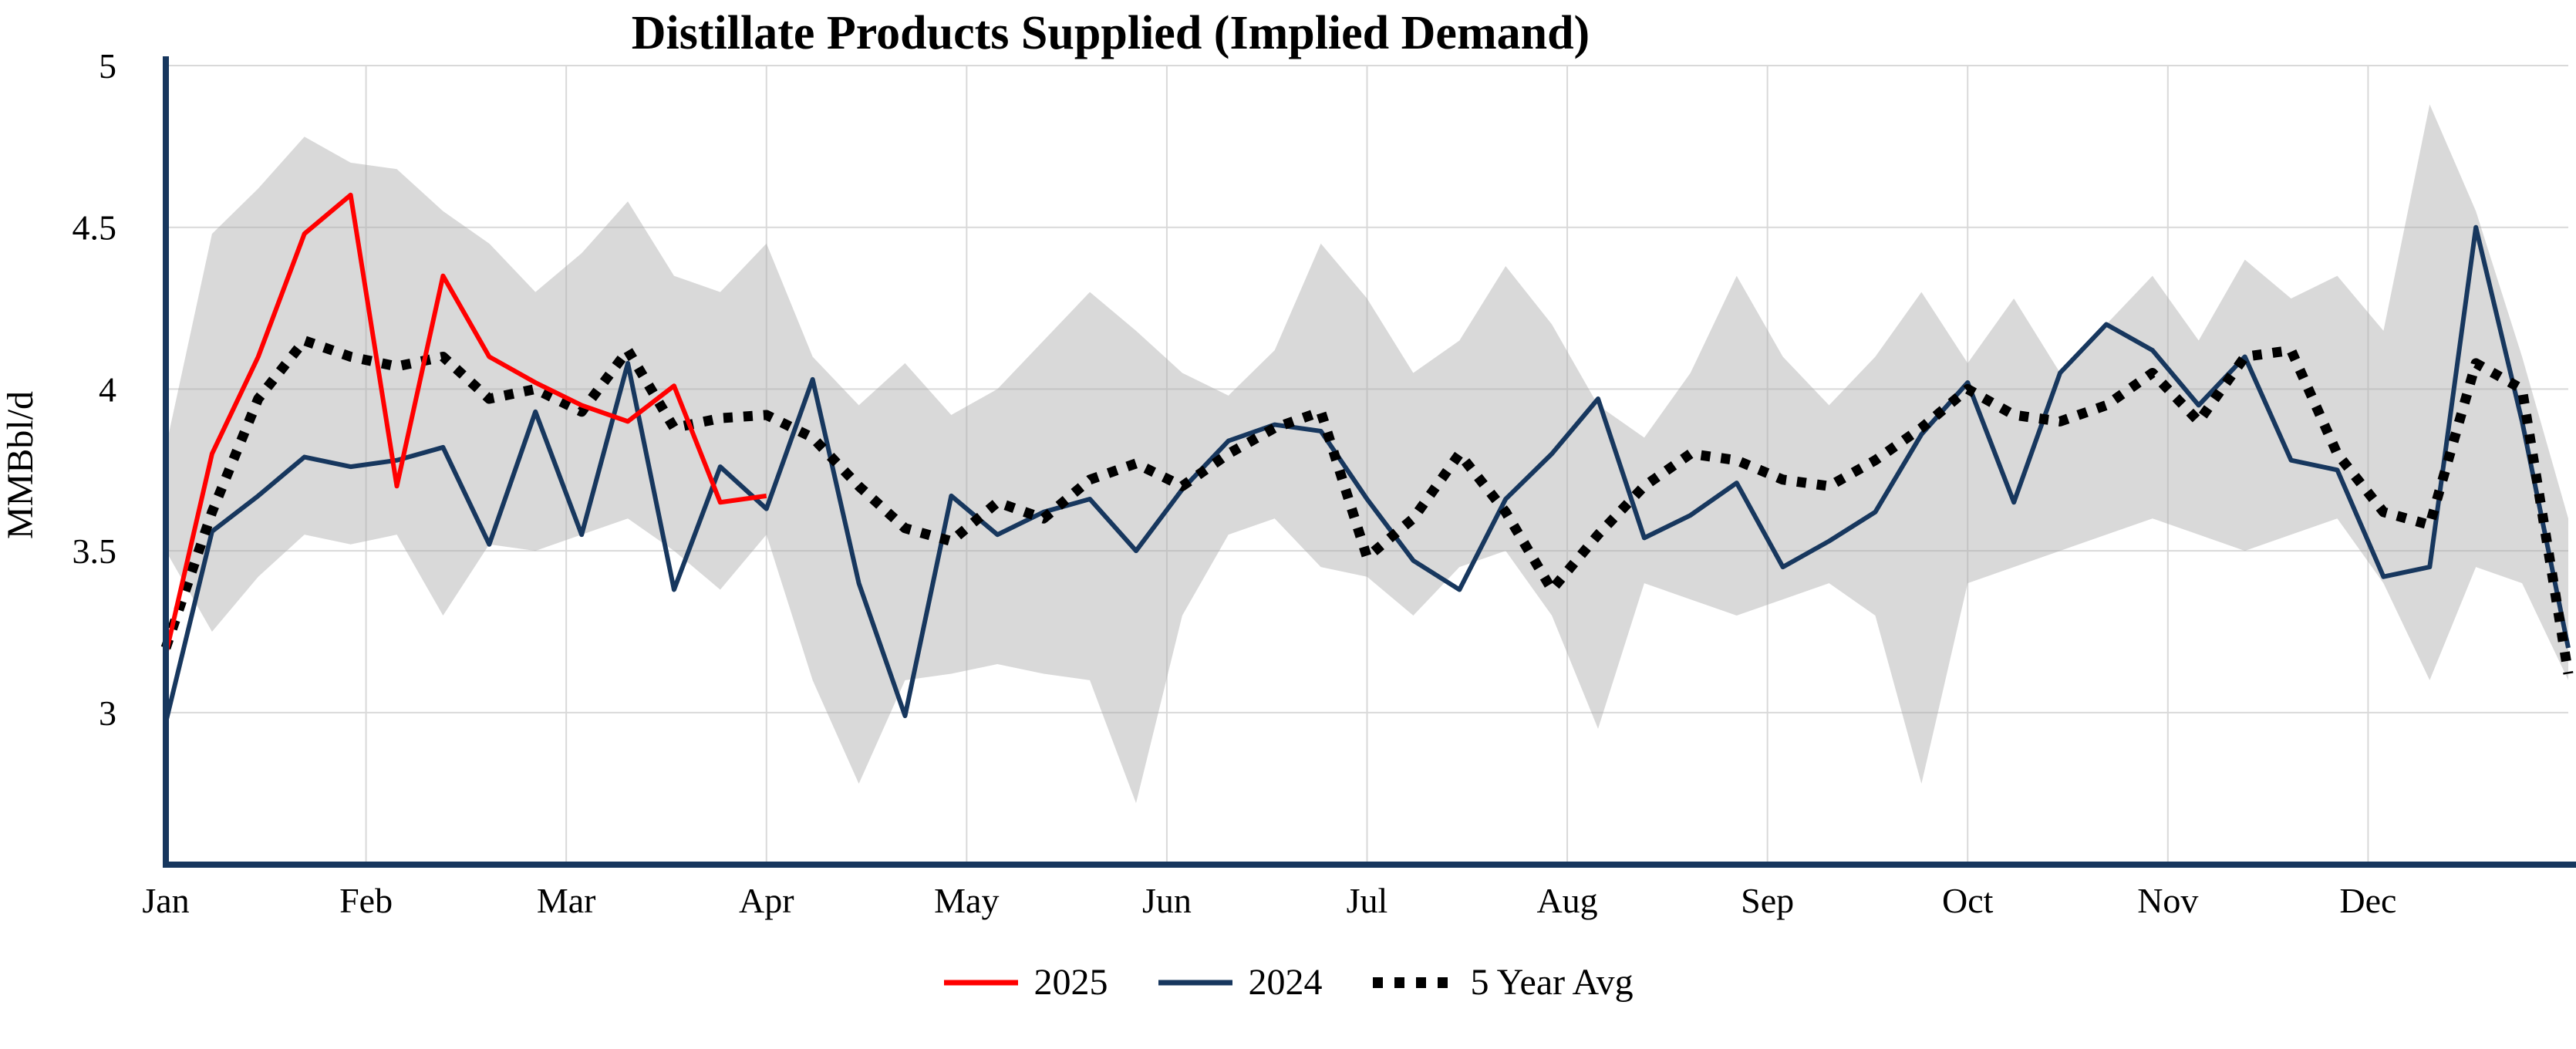 The height and width of the screenshot is (1049, 2576). What do you see at coordinates (566, 900) in the screenshot?
I see `x-tick-label: Mar` at bounding box center [566, 900].